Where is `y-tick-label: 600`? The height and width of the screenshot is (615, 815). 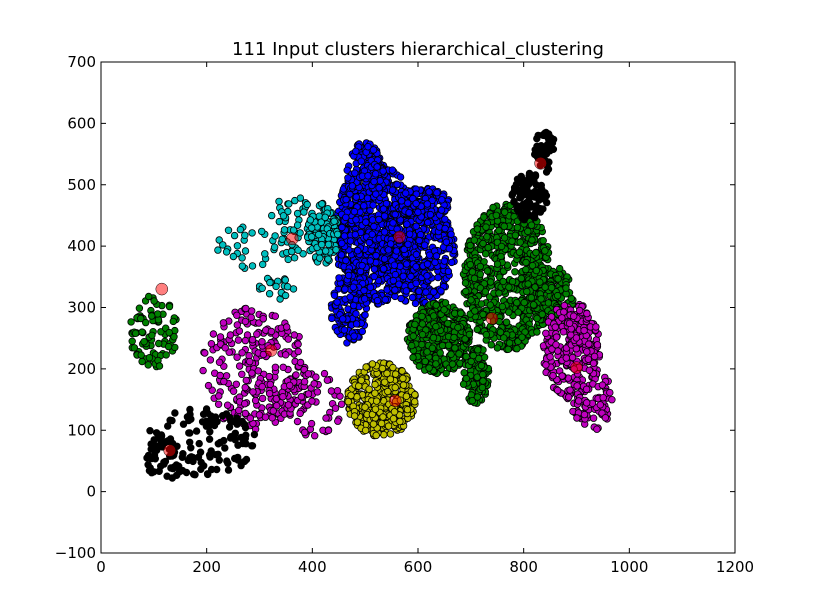
y-tick-label: 600 is located at coordinates (81, 123).